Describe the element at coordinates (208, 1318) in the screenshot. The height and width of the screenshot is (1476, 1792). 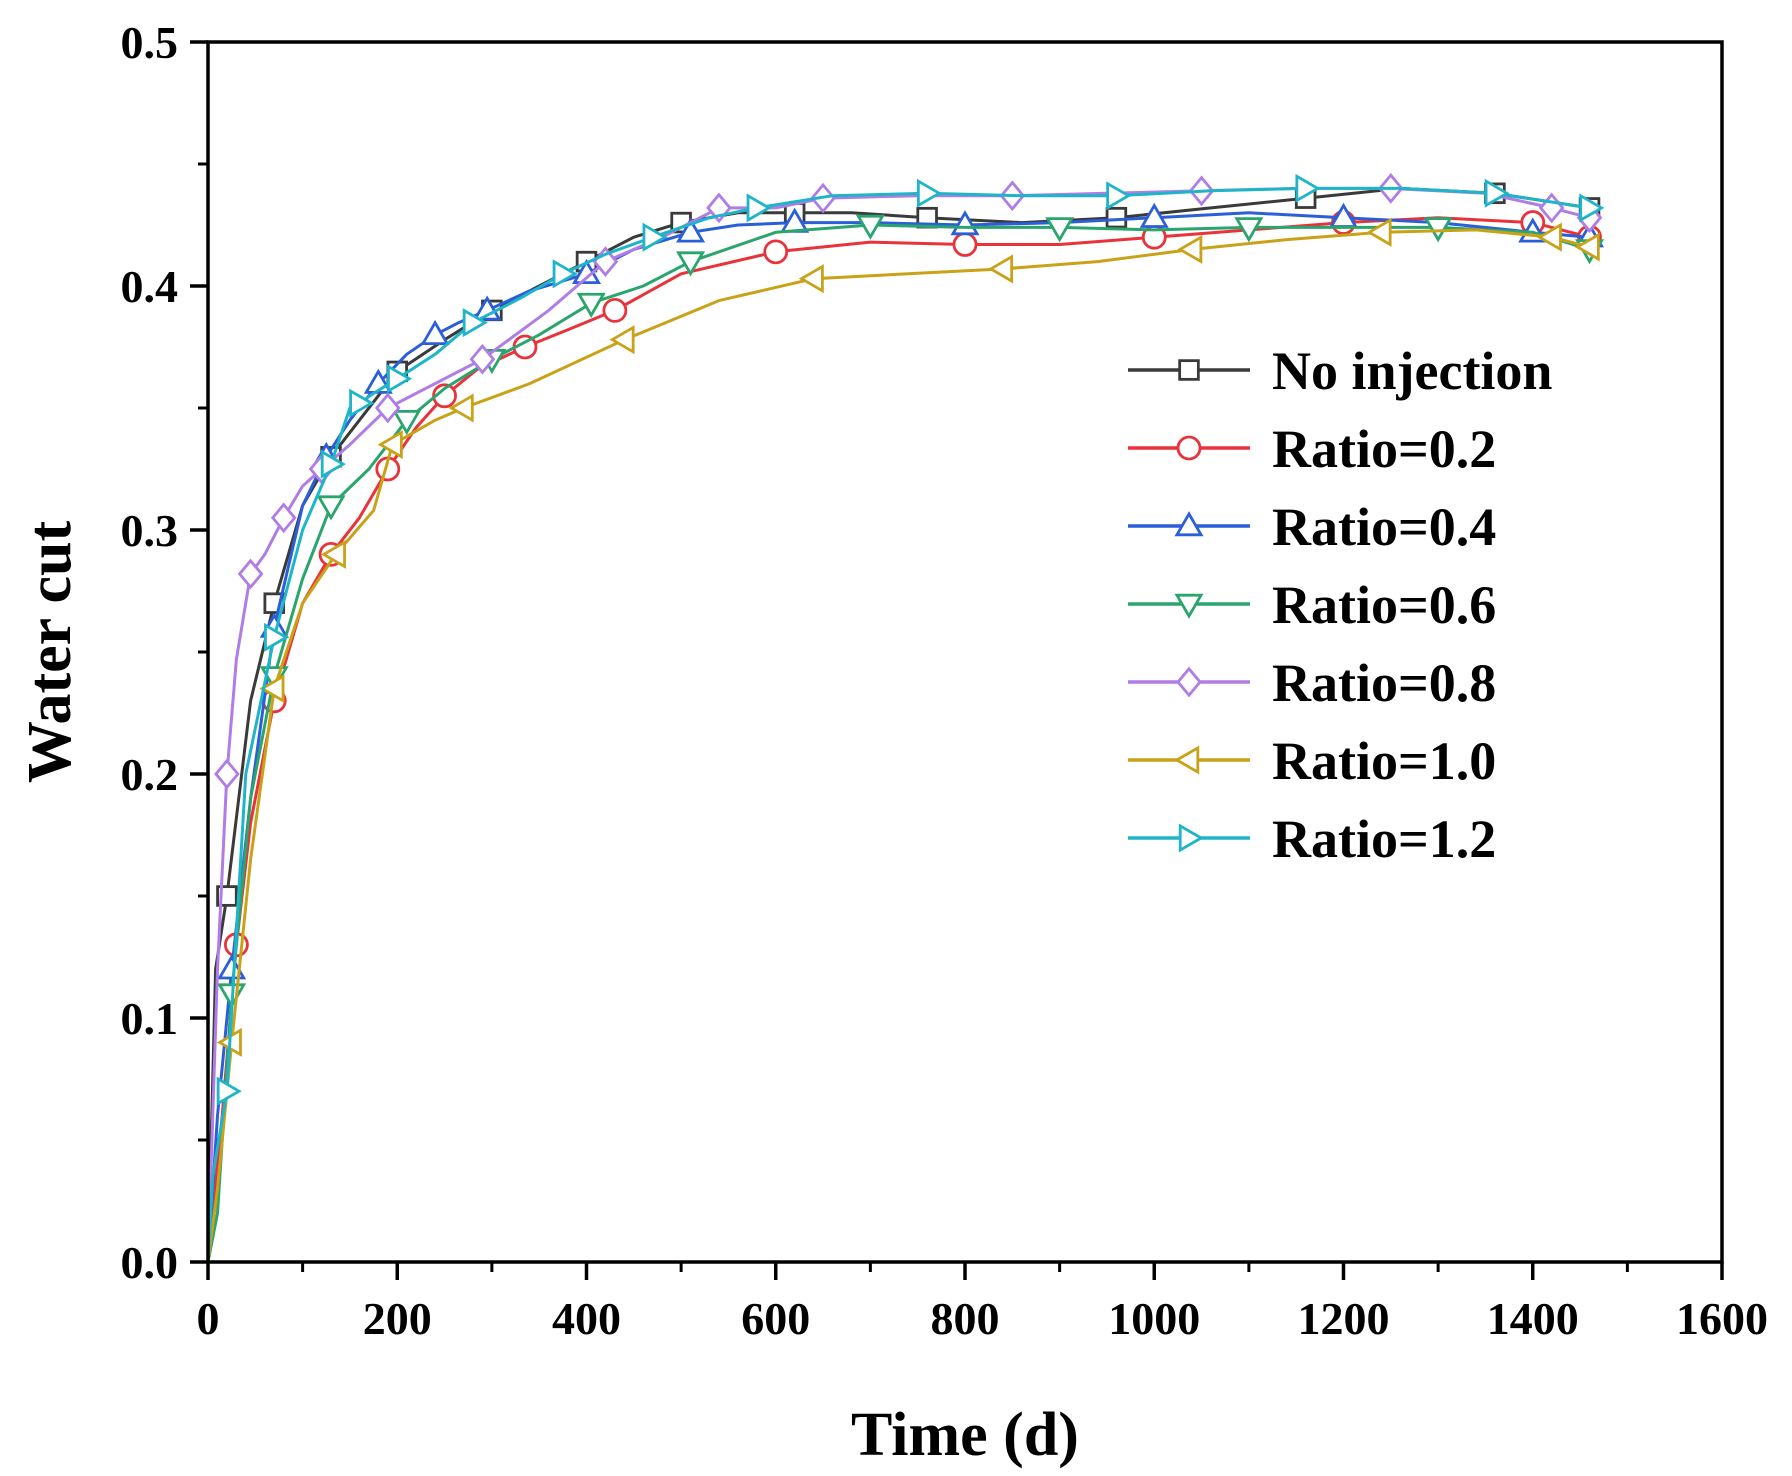
I see `x-tick-label: 0` at that location.